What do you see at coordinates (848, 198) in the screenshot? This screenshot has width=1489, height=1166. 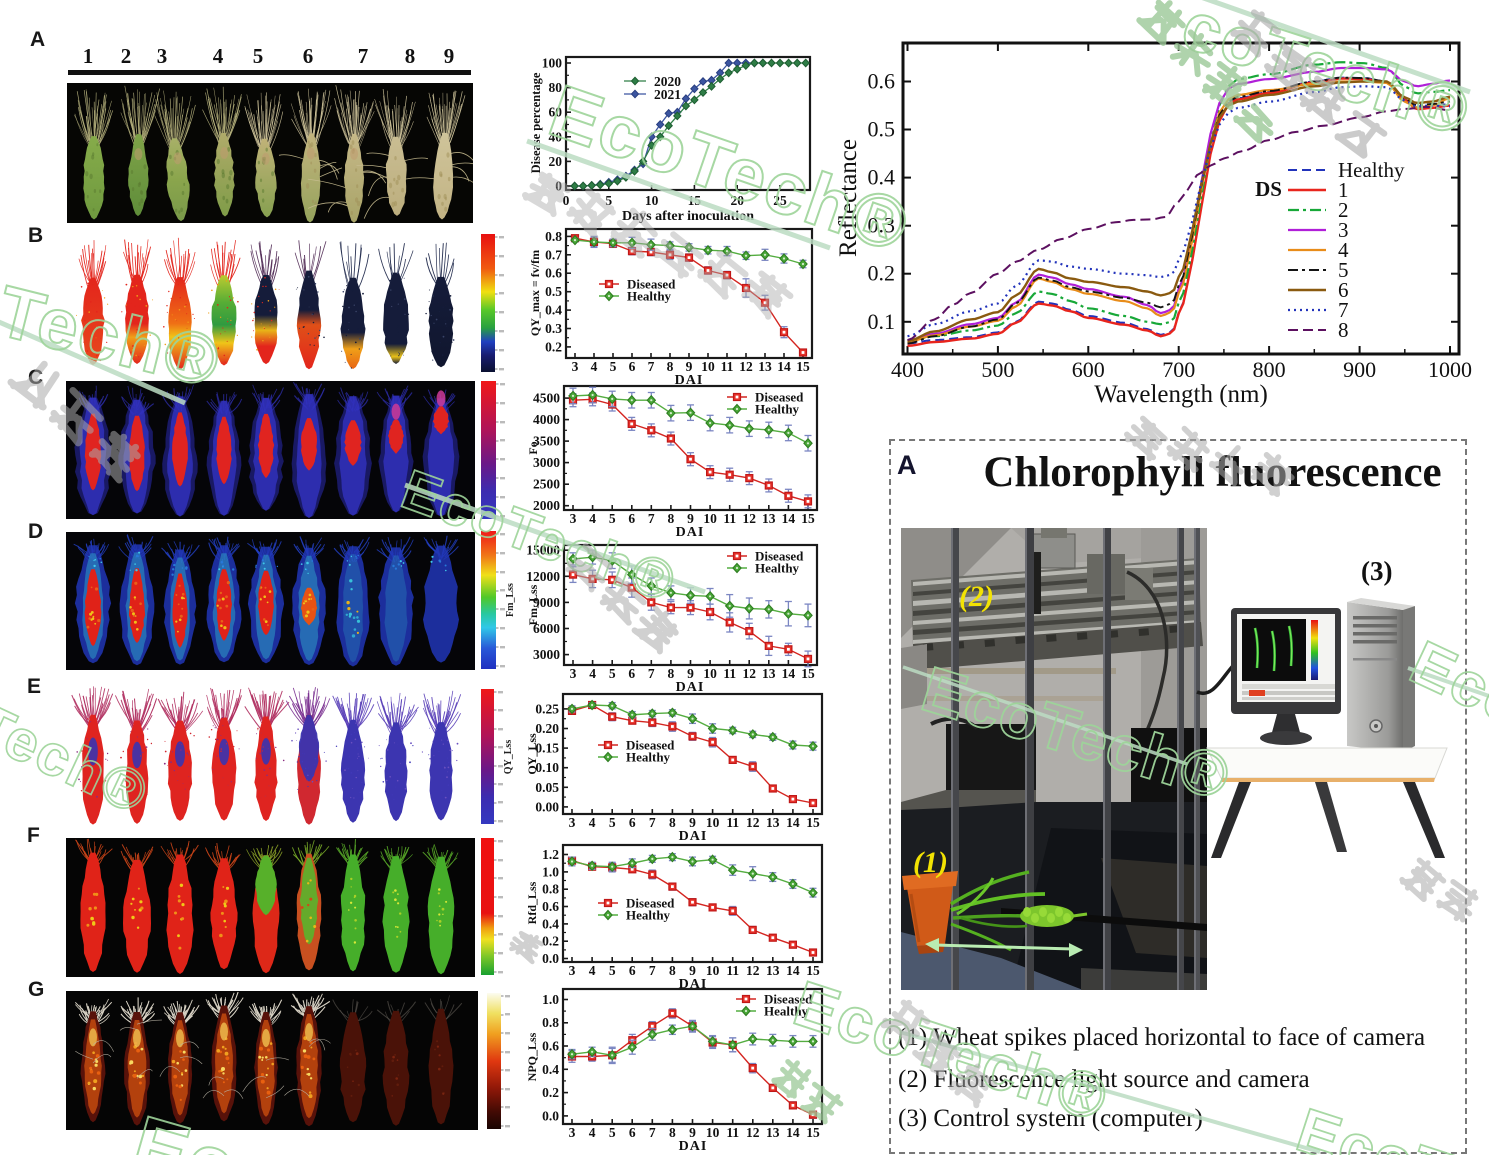 I see `svg-text: Reflectance` at bounding box center [848, 198].